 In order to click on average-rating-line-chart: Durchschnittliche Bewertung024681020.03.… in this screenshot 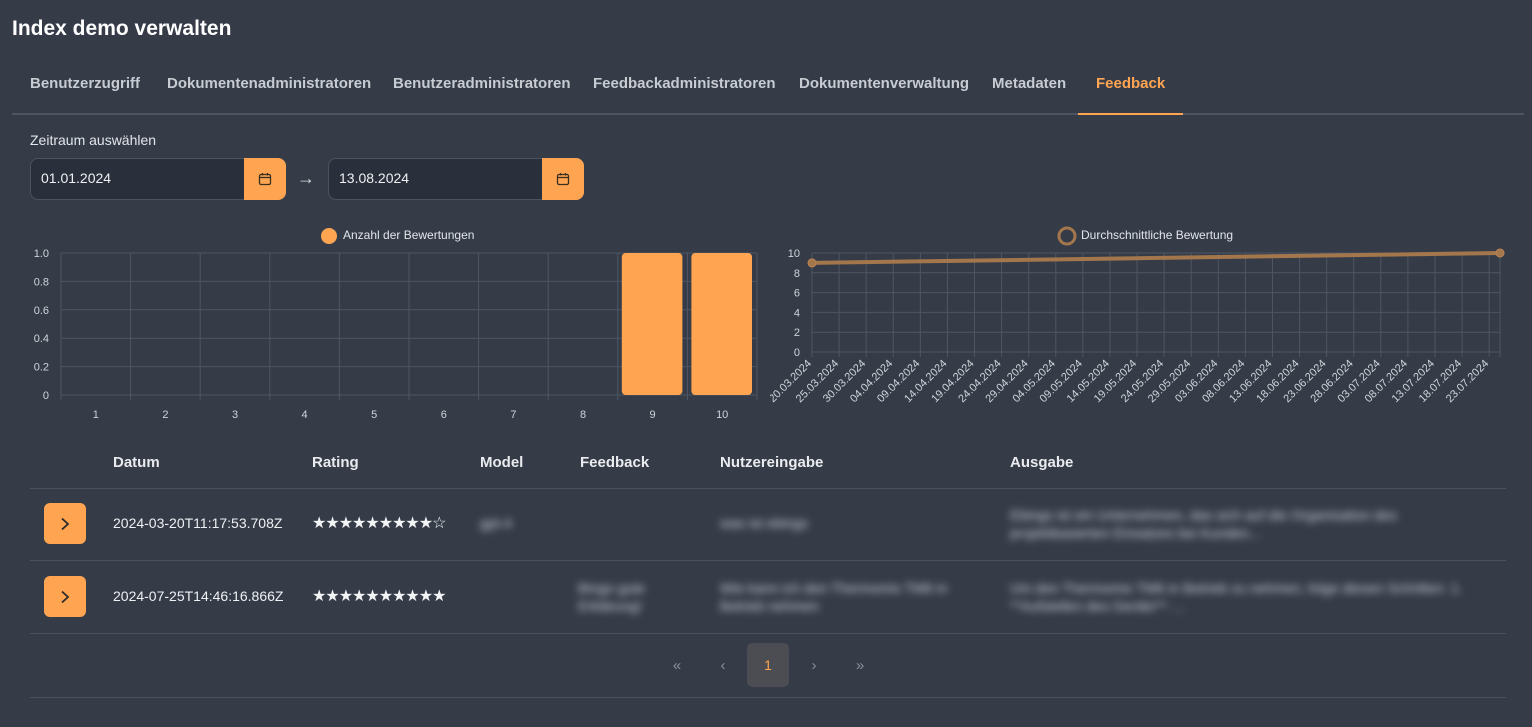, I will do `click(1137, 315)`.